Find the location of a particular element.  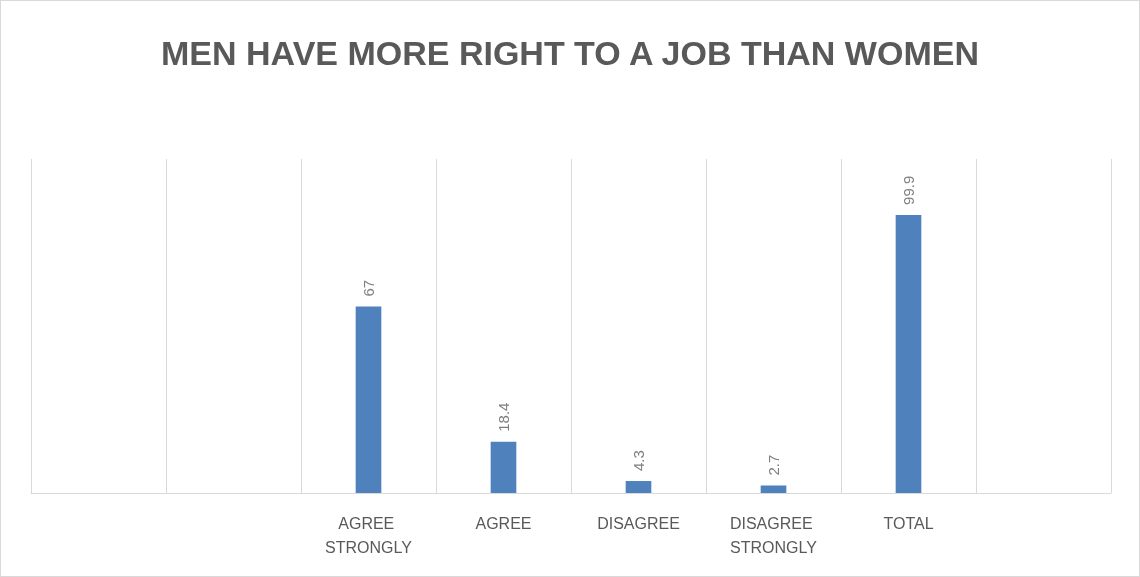

data-label: 99.9 is located at coordinates (908, 190).